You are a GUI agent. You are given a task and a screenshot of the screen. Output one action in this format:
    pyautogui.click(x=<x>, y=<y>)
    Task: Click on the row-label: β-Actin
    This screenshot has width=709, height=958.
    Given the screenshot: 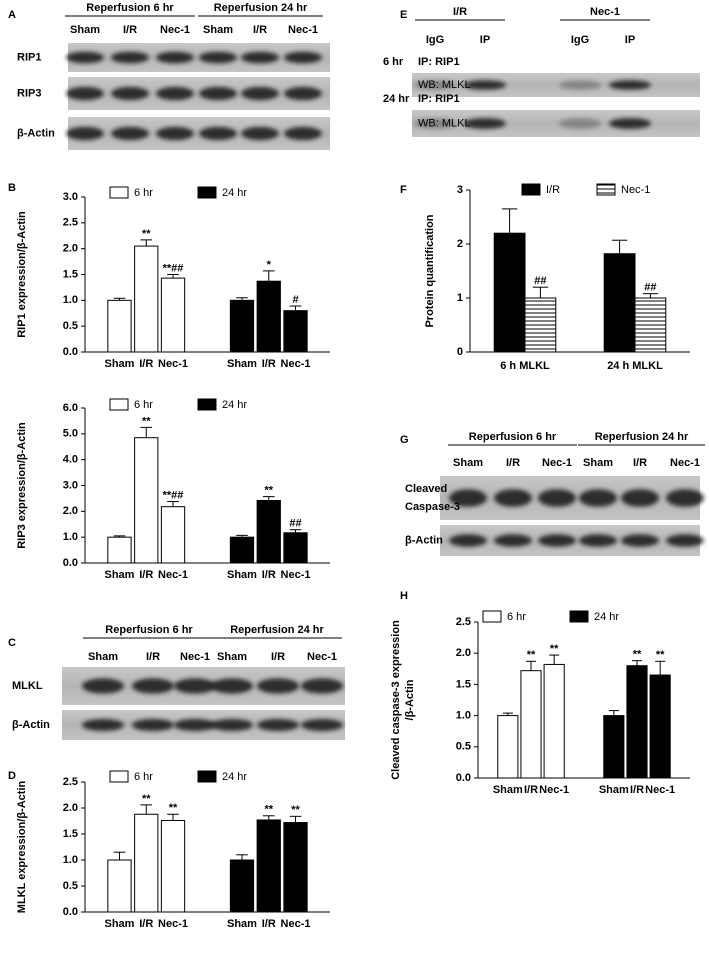 What is the action you would take?
    pyautogui.click(x=36, y=133)
    